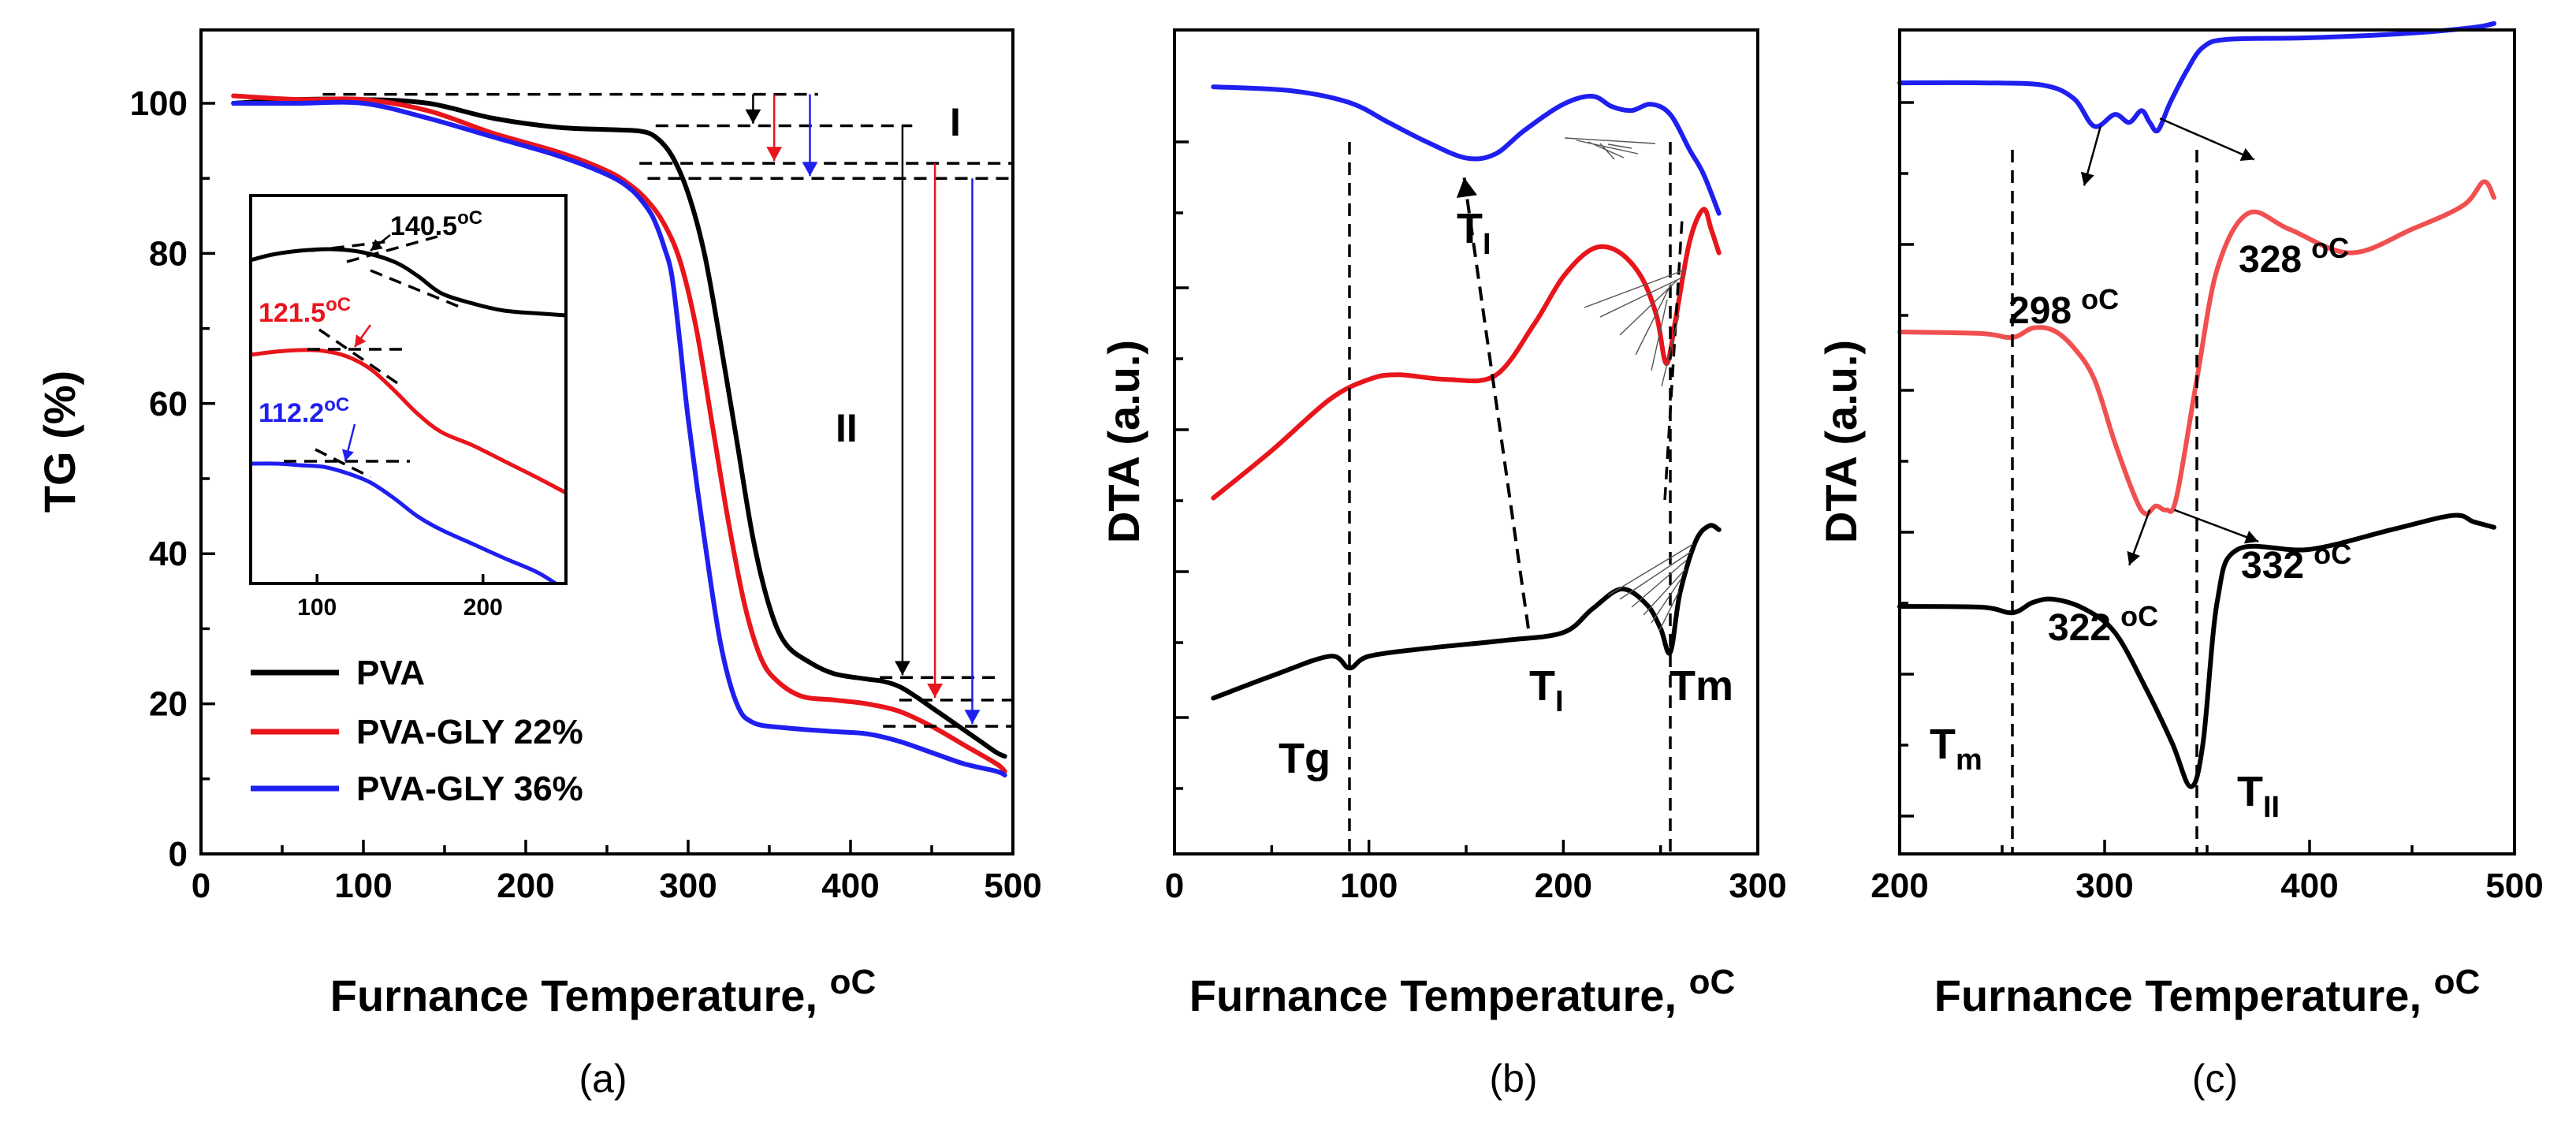 This screenshot has width=2576, height=1122. I want to click on panel-c-annotation-tii: TII, so click(2258, 796).